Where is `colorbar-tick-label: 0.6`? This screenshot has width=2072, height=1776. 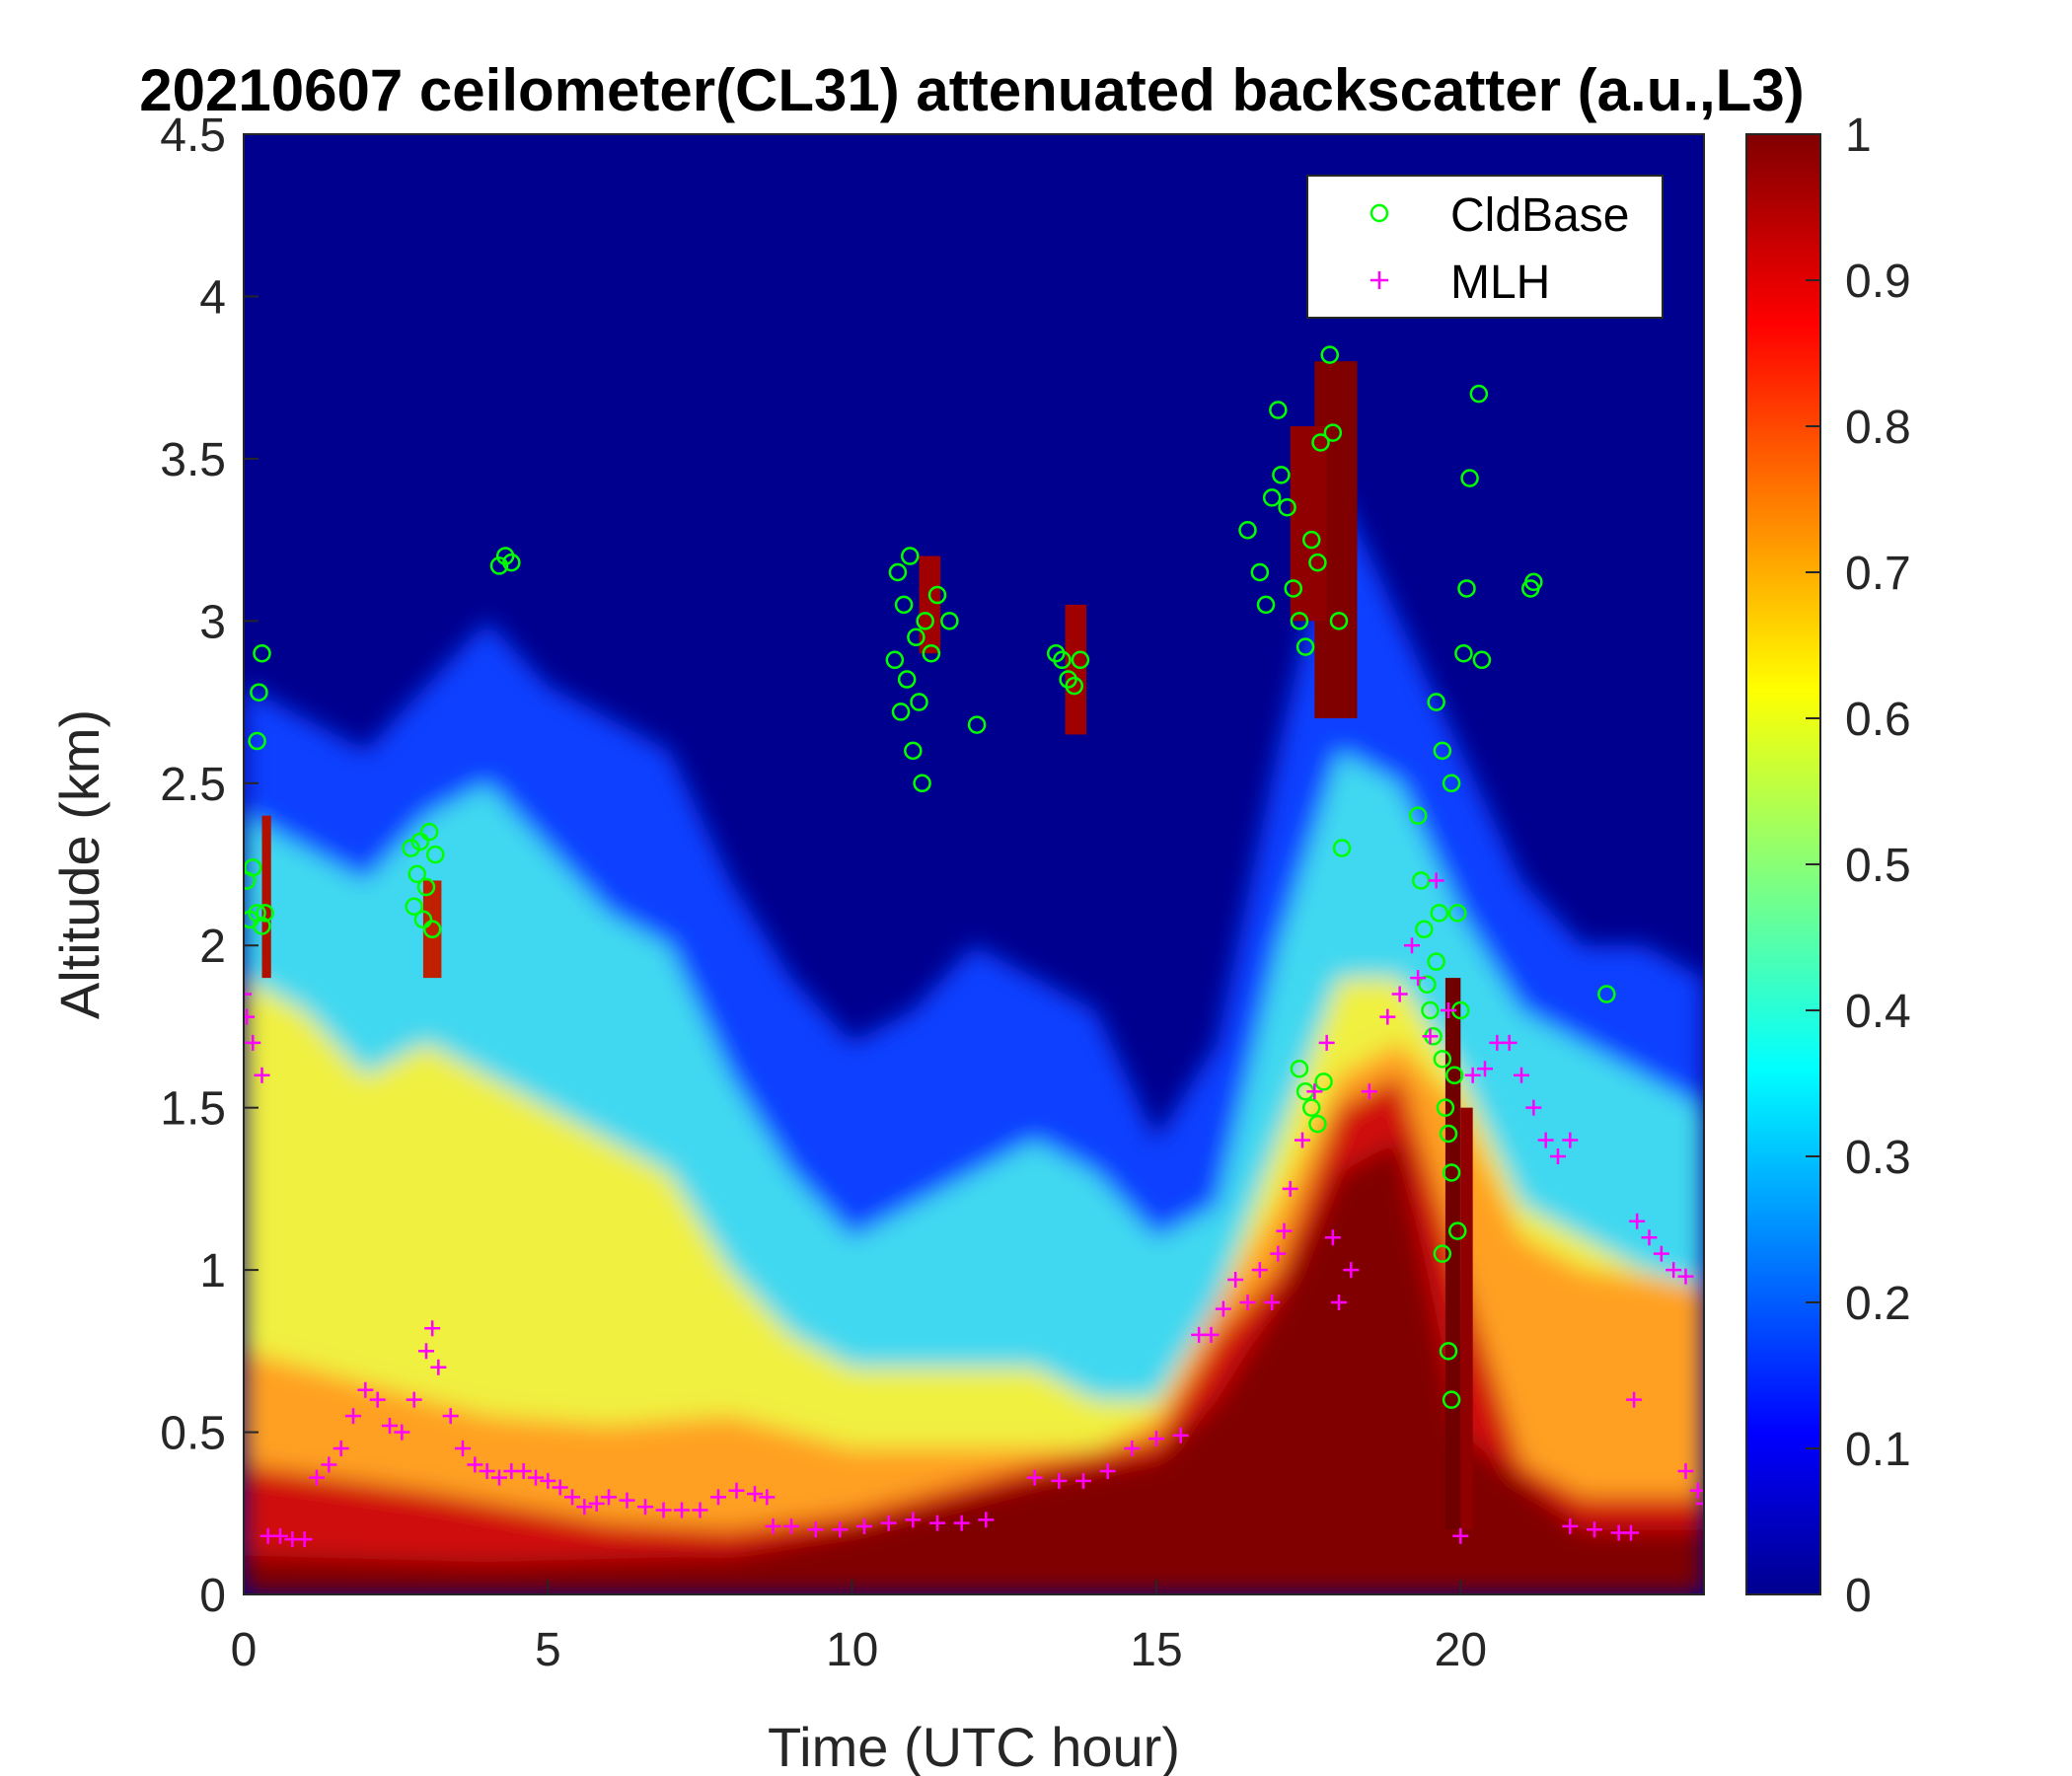 colorbar-tick-label: 0.6 is located at coordinates (1878, 720).